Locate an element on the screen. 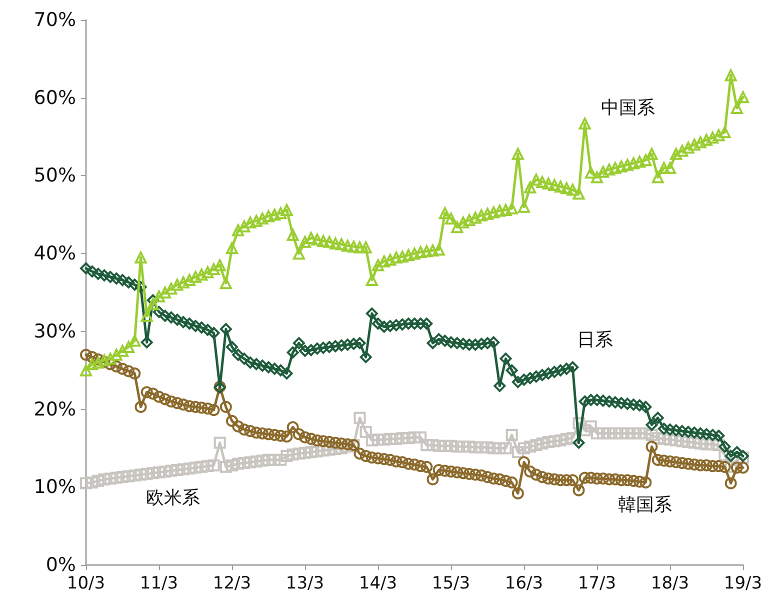 The height and width of the screenshot is (607, 770). series-label: 韓国系 is located at coordinates (645, 505).